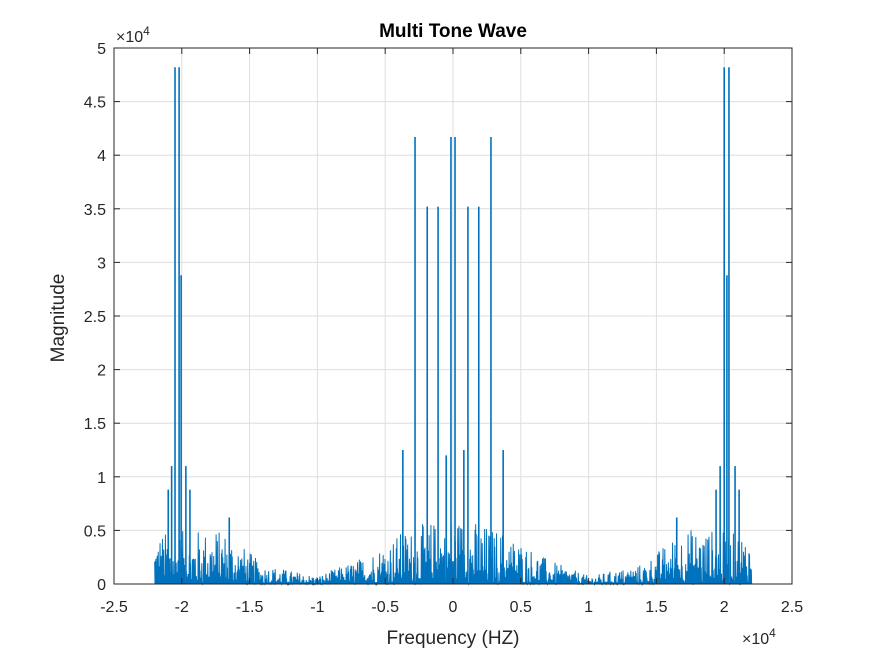 The width and height of the screenshot is (875, 656). I want to click on chart-title: Multi Tone Wave, so click(453, 31).